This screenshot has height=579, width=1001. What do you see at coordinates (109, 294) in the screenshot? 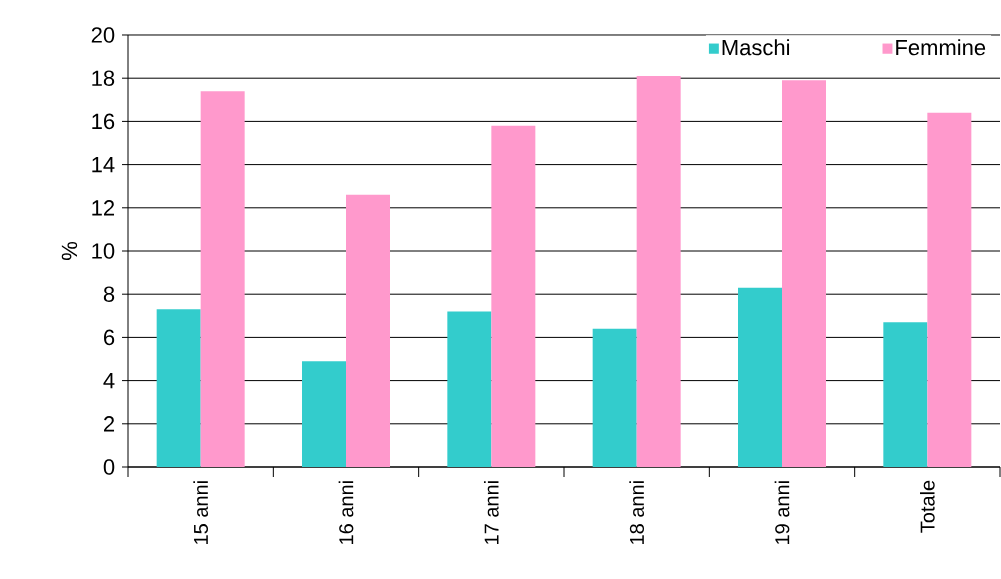
I see `y-tick-label: 8` at bounding box center [109, 294].